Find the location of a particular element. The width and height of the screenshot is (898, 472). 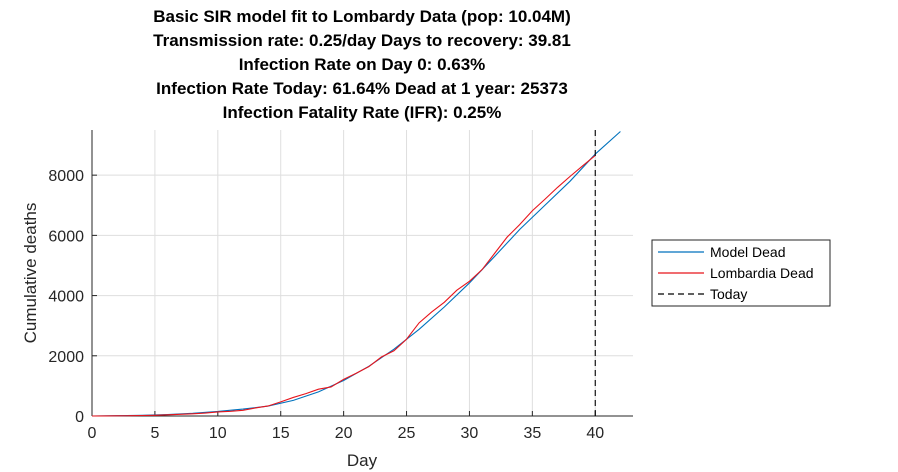

x-tick-label-10: 10 is located at coordinates (218, 433).